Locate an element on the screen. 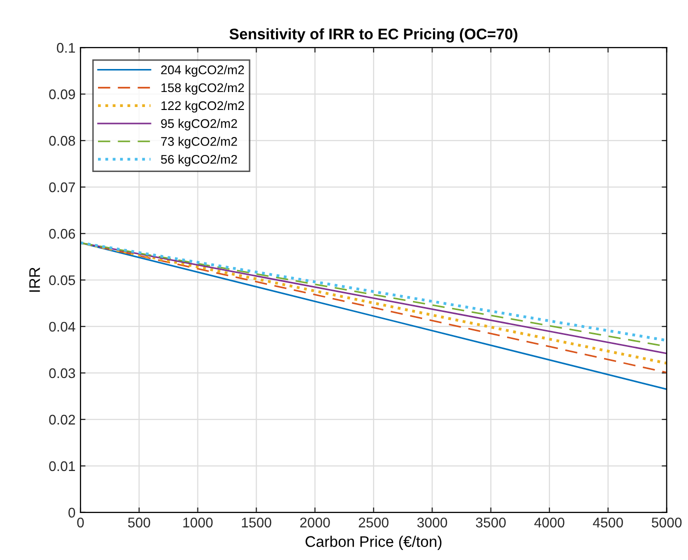  x-tick-label: 2000 is located at coordinates (315, 523).